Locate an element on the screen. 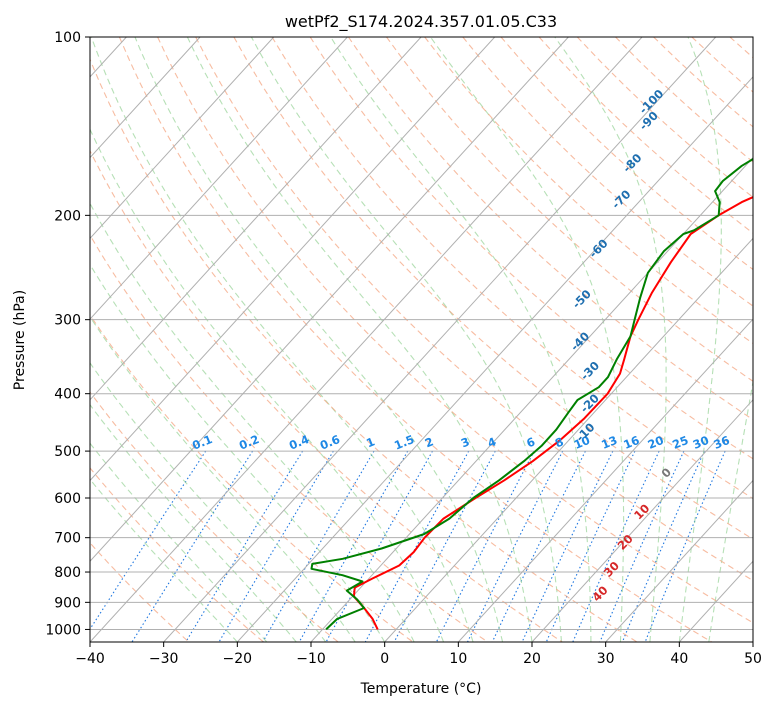 This screenshot has width=775, height=708. x-axis-title: Temperature (°C) is located at coordinates (421, 689).